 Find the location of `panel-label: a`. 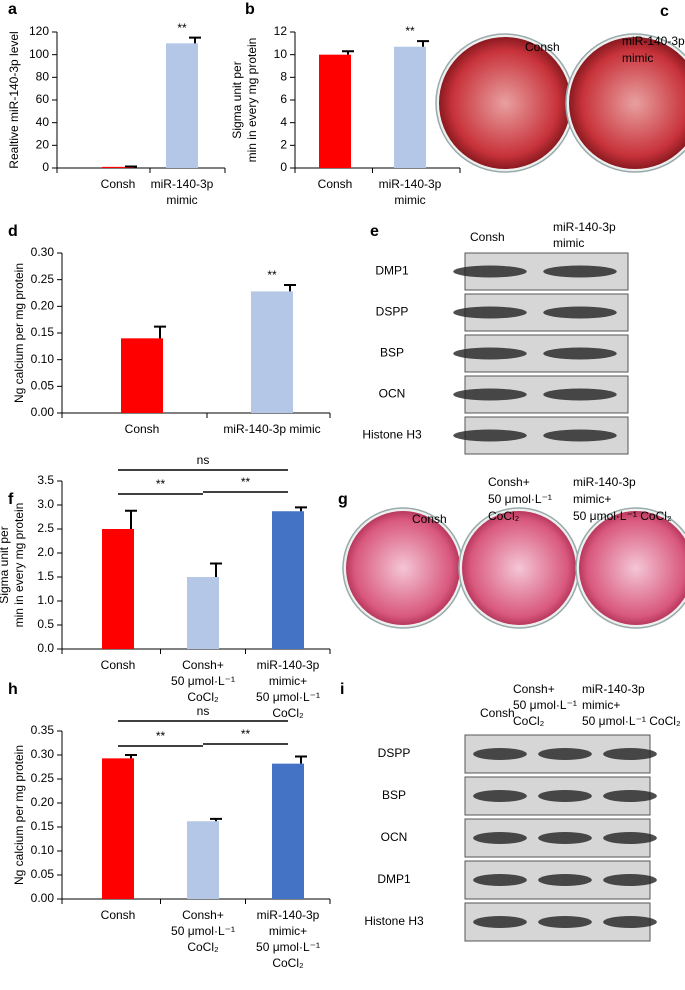

panel-label: a is located at coordinates (12, 9).